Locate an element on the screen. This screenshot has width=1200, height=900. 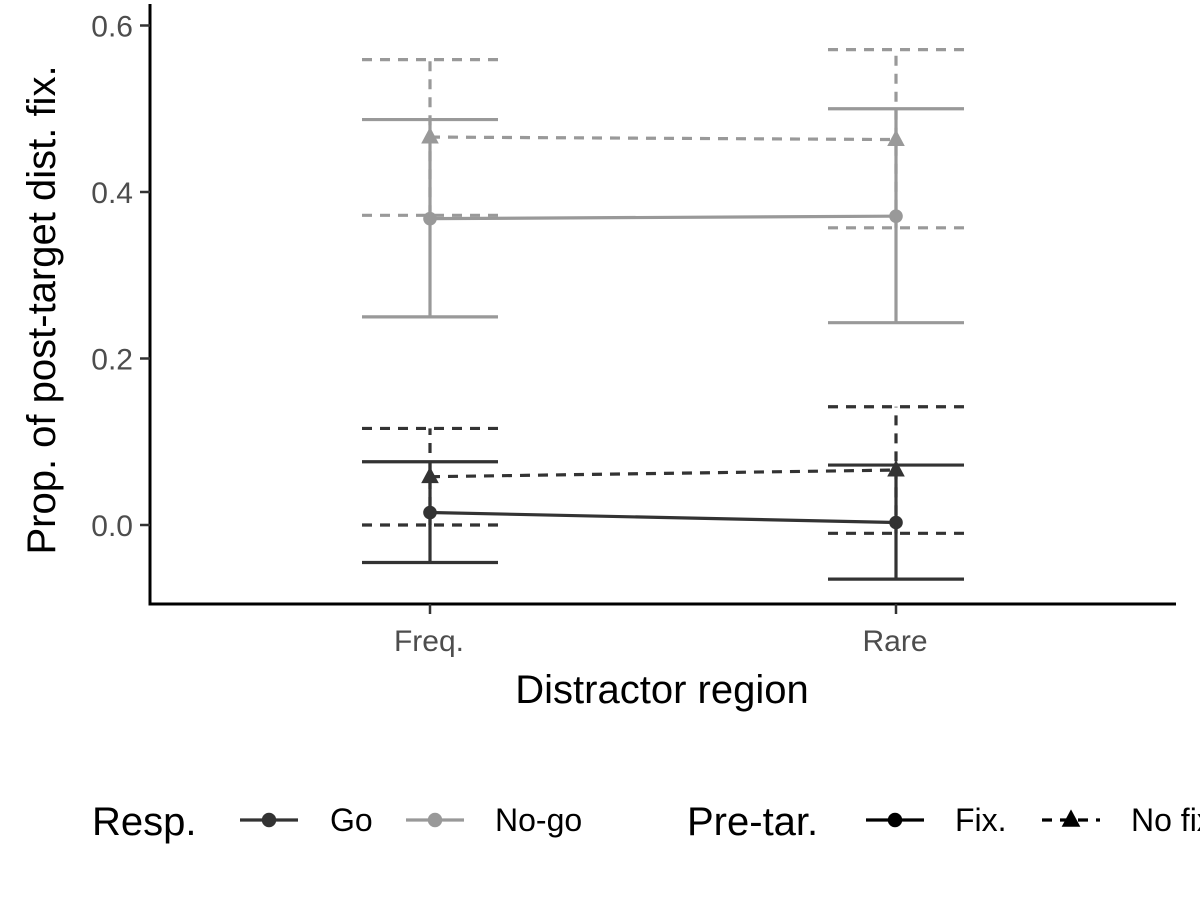
series-line-no-go-fix is located at coordinates (663, 217).